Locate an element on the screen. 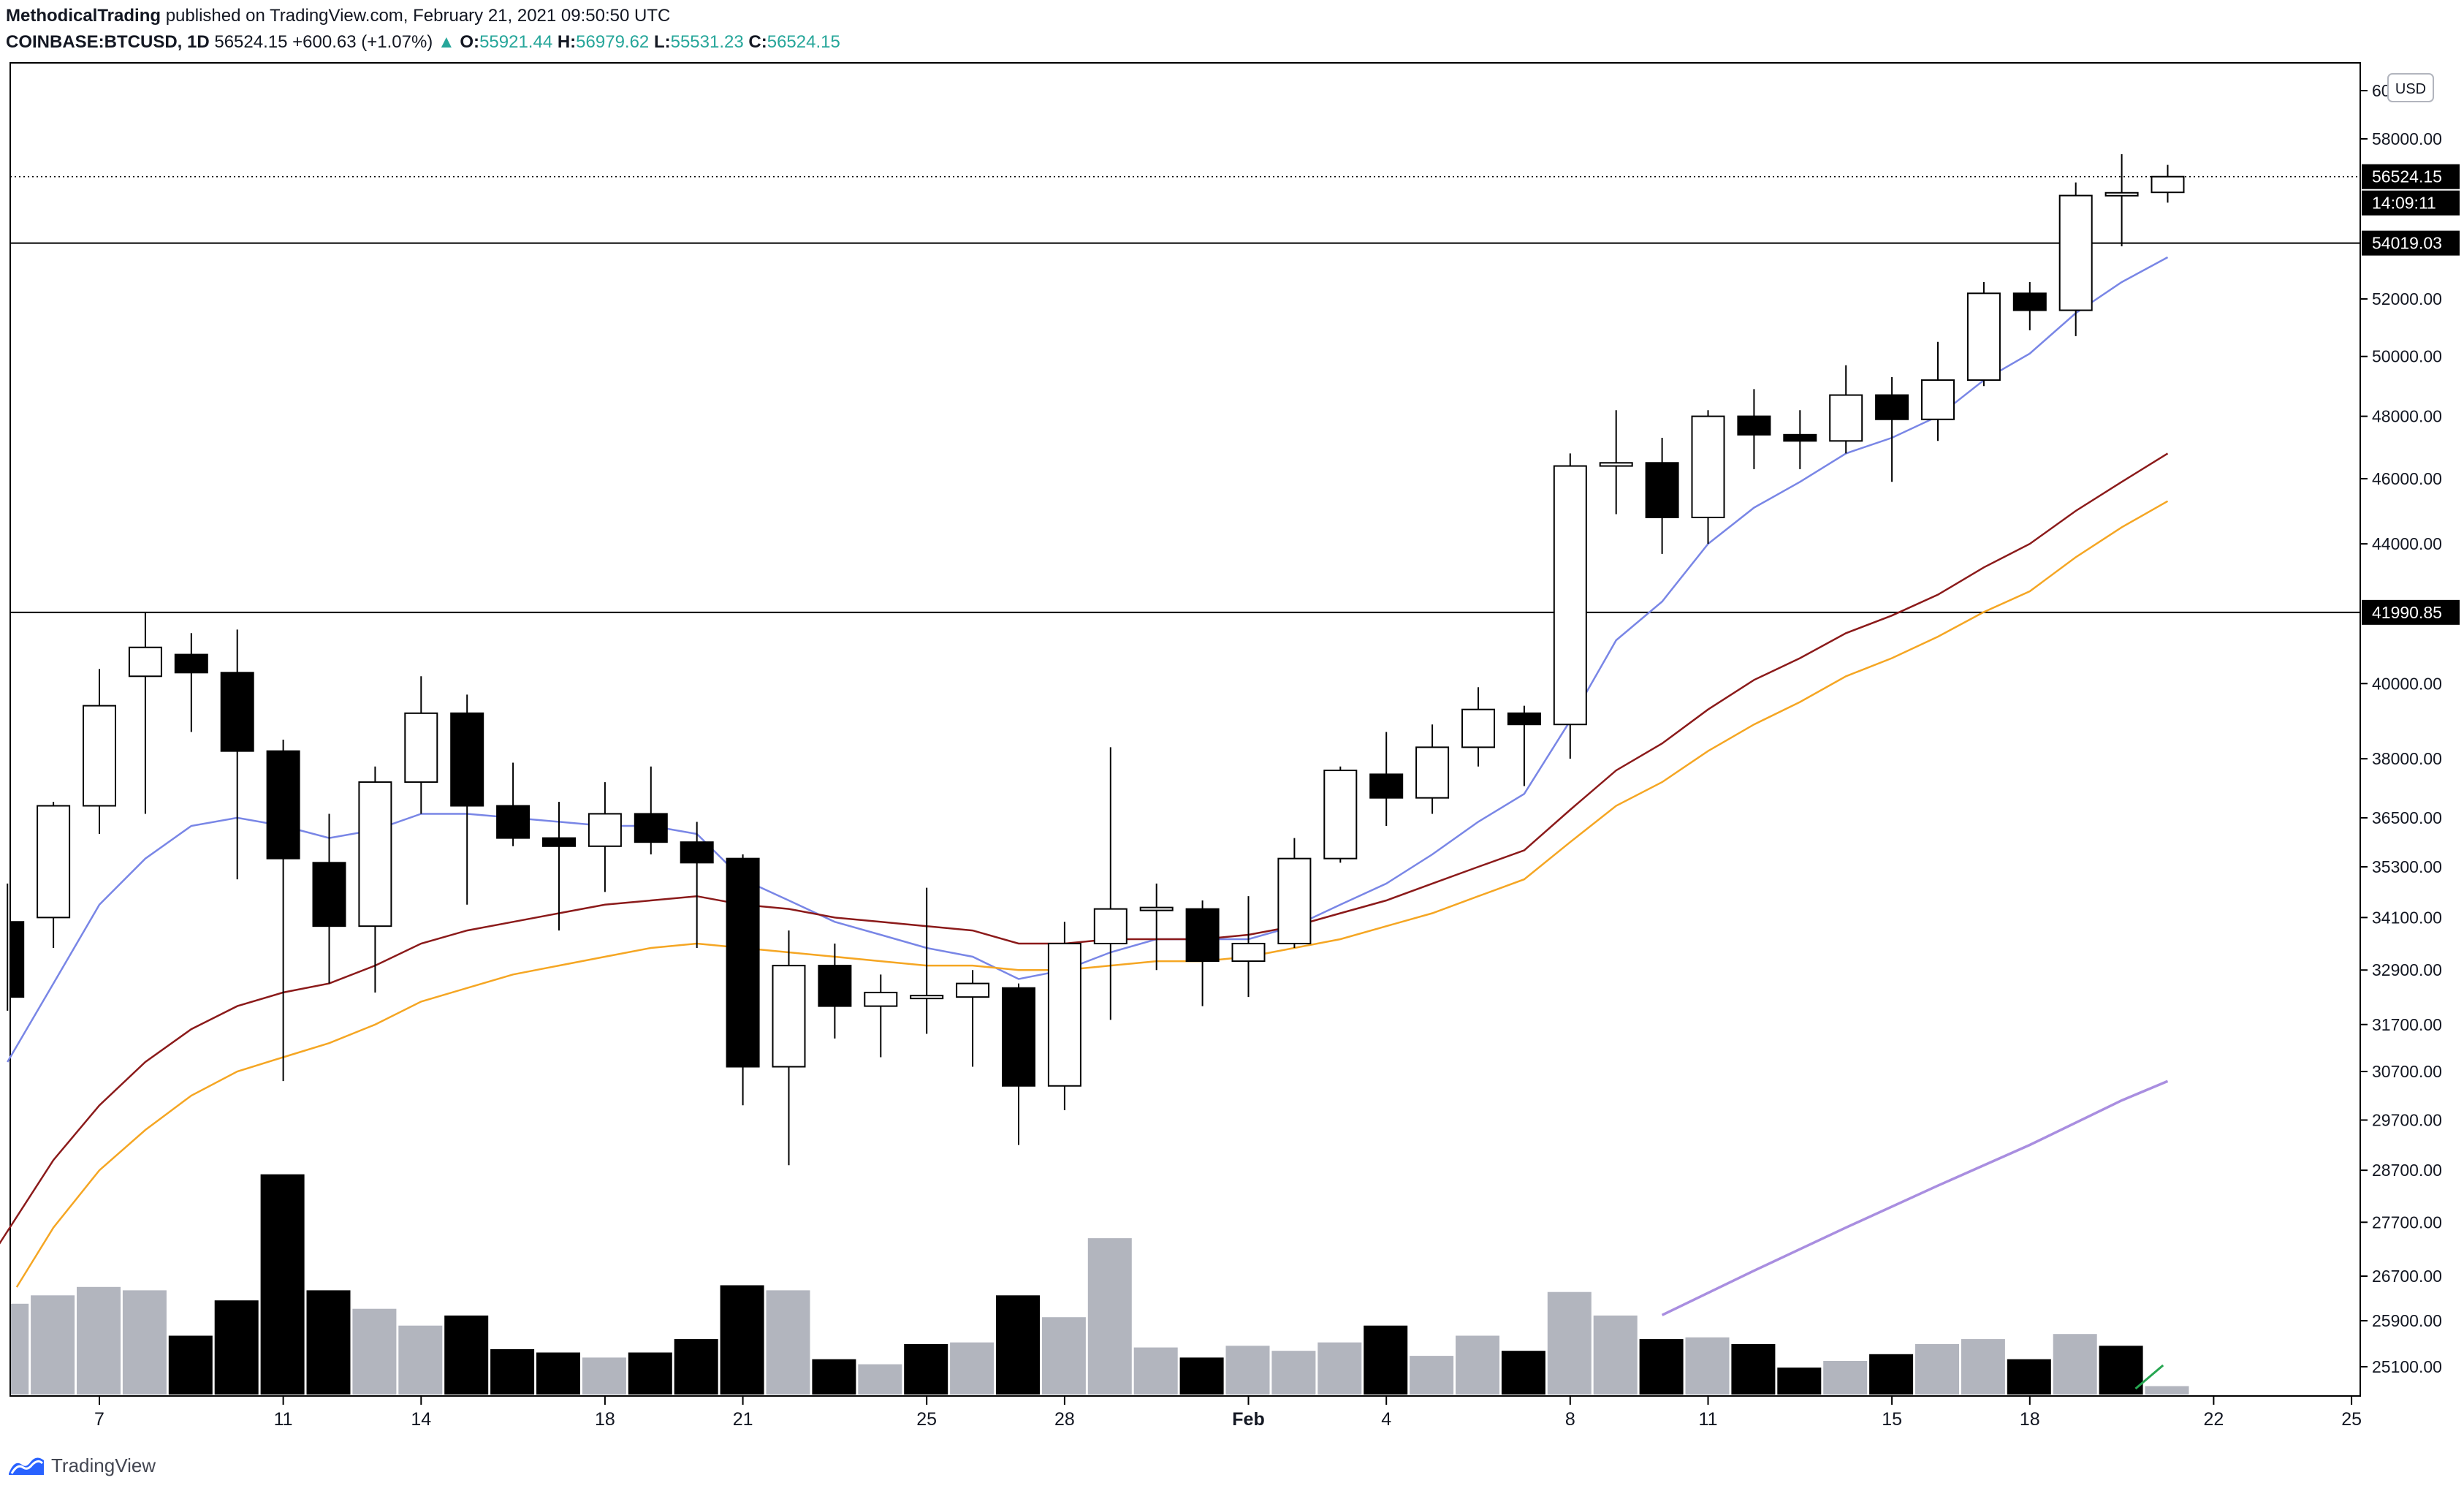 This screenshot has width=2464, height=1491. open-label: O: is located at coordinates (470, 42).